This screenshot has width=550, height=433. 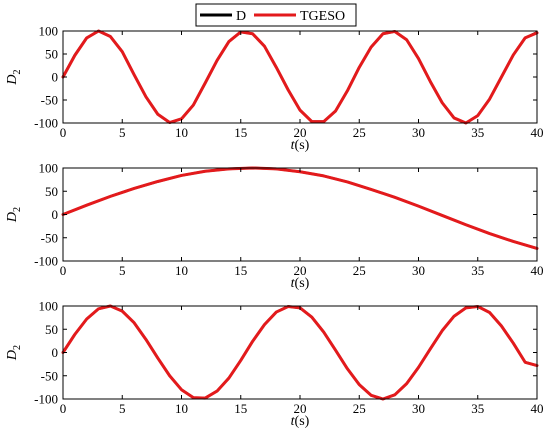 I want to click on legend-label-tgeso: TGESO, so click(x=322, y=16).